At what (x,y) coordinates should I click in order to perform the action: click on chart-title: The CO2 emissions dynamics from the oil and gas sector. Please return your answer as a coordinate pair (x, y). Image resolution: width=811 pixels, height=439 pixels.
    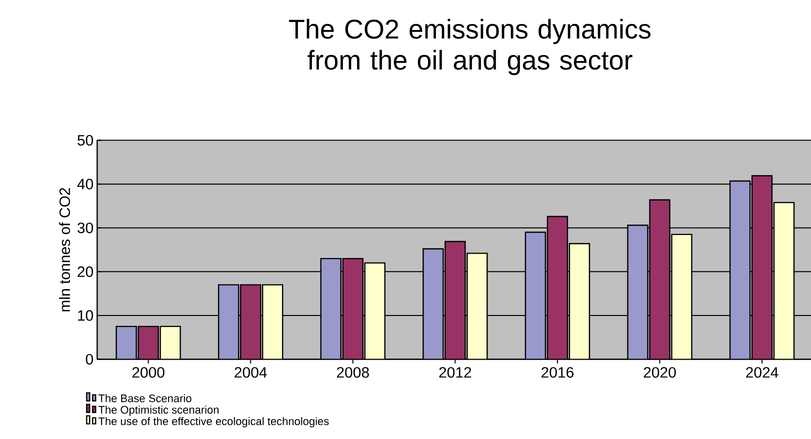
    Looking at the image, I should click on (470, 47).